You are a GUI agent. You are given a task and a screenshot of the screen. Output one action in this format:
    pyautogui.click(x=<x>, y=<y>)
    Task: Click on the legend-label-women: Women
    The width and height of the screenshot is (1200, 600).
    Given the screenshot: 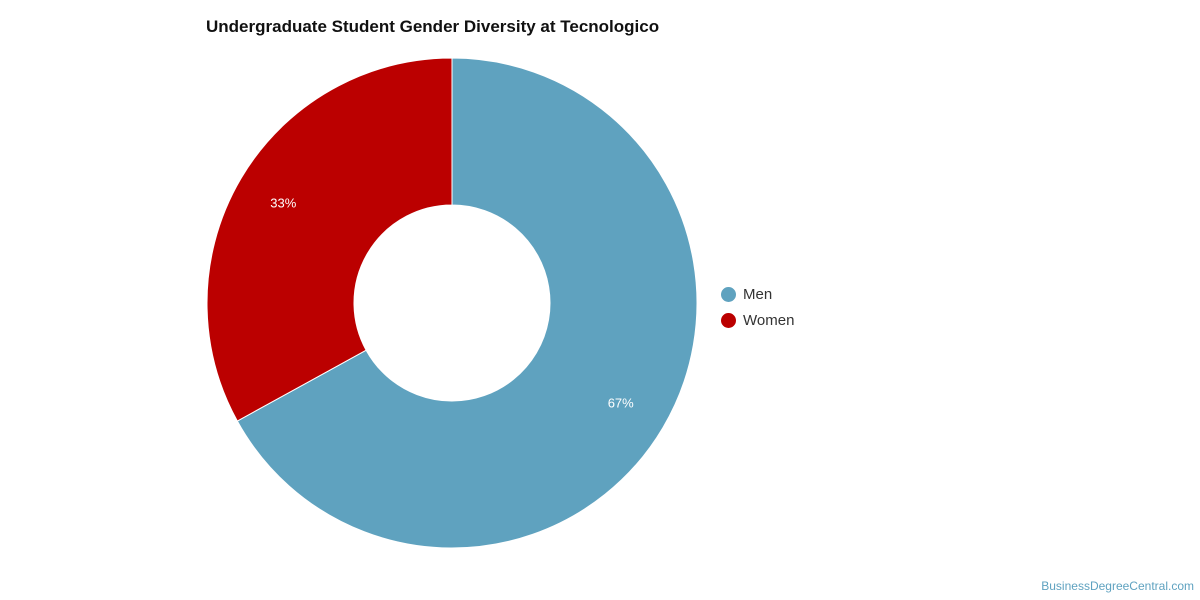 What is the action you would take?
    pyautogui.click(x=769, y=320)
    